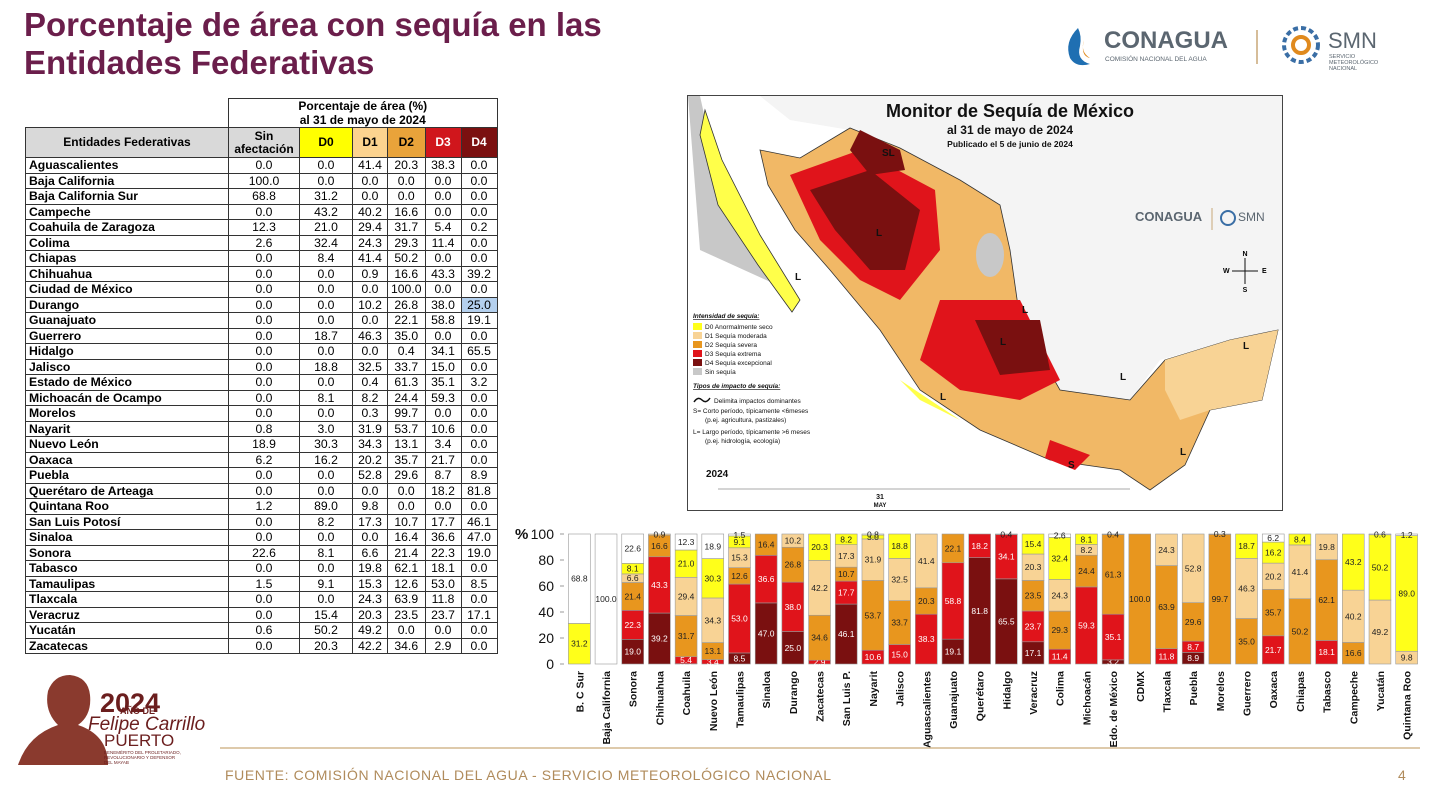 The image size is (1434, 791). Describe the element at coordinates (63, 720) in the screenshot. I see `portrait` at that location.